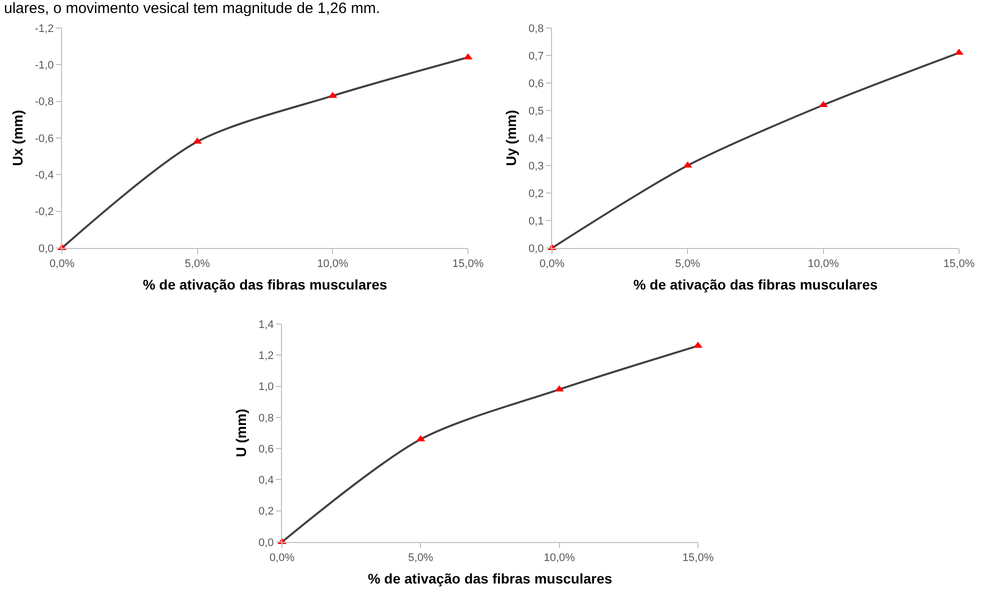  I want to click on y-tick-label: 1,0, so click(266, 387).